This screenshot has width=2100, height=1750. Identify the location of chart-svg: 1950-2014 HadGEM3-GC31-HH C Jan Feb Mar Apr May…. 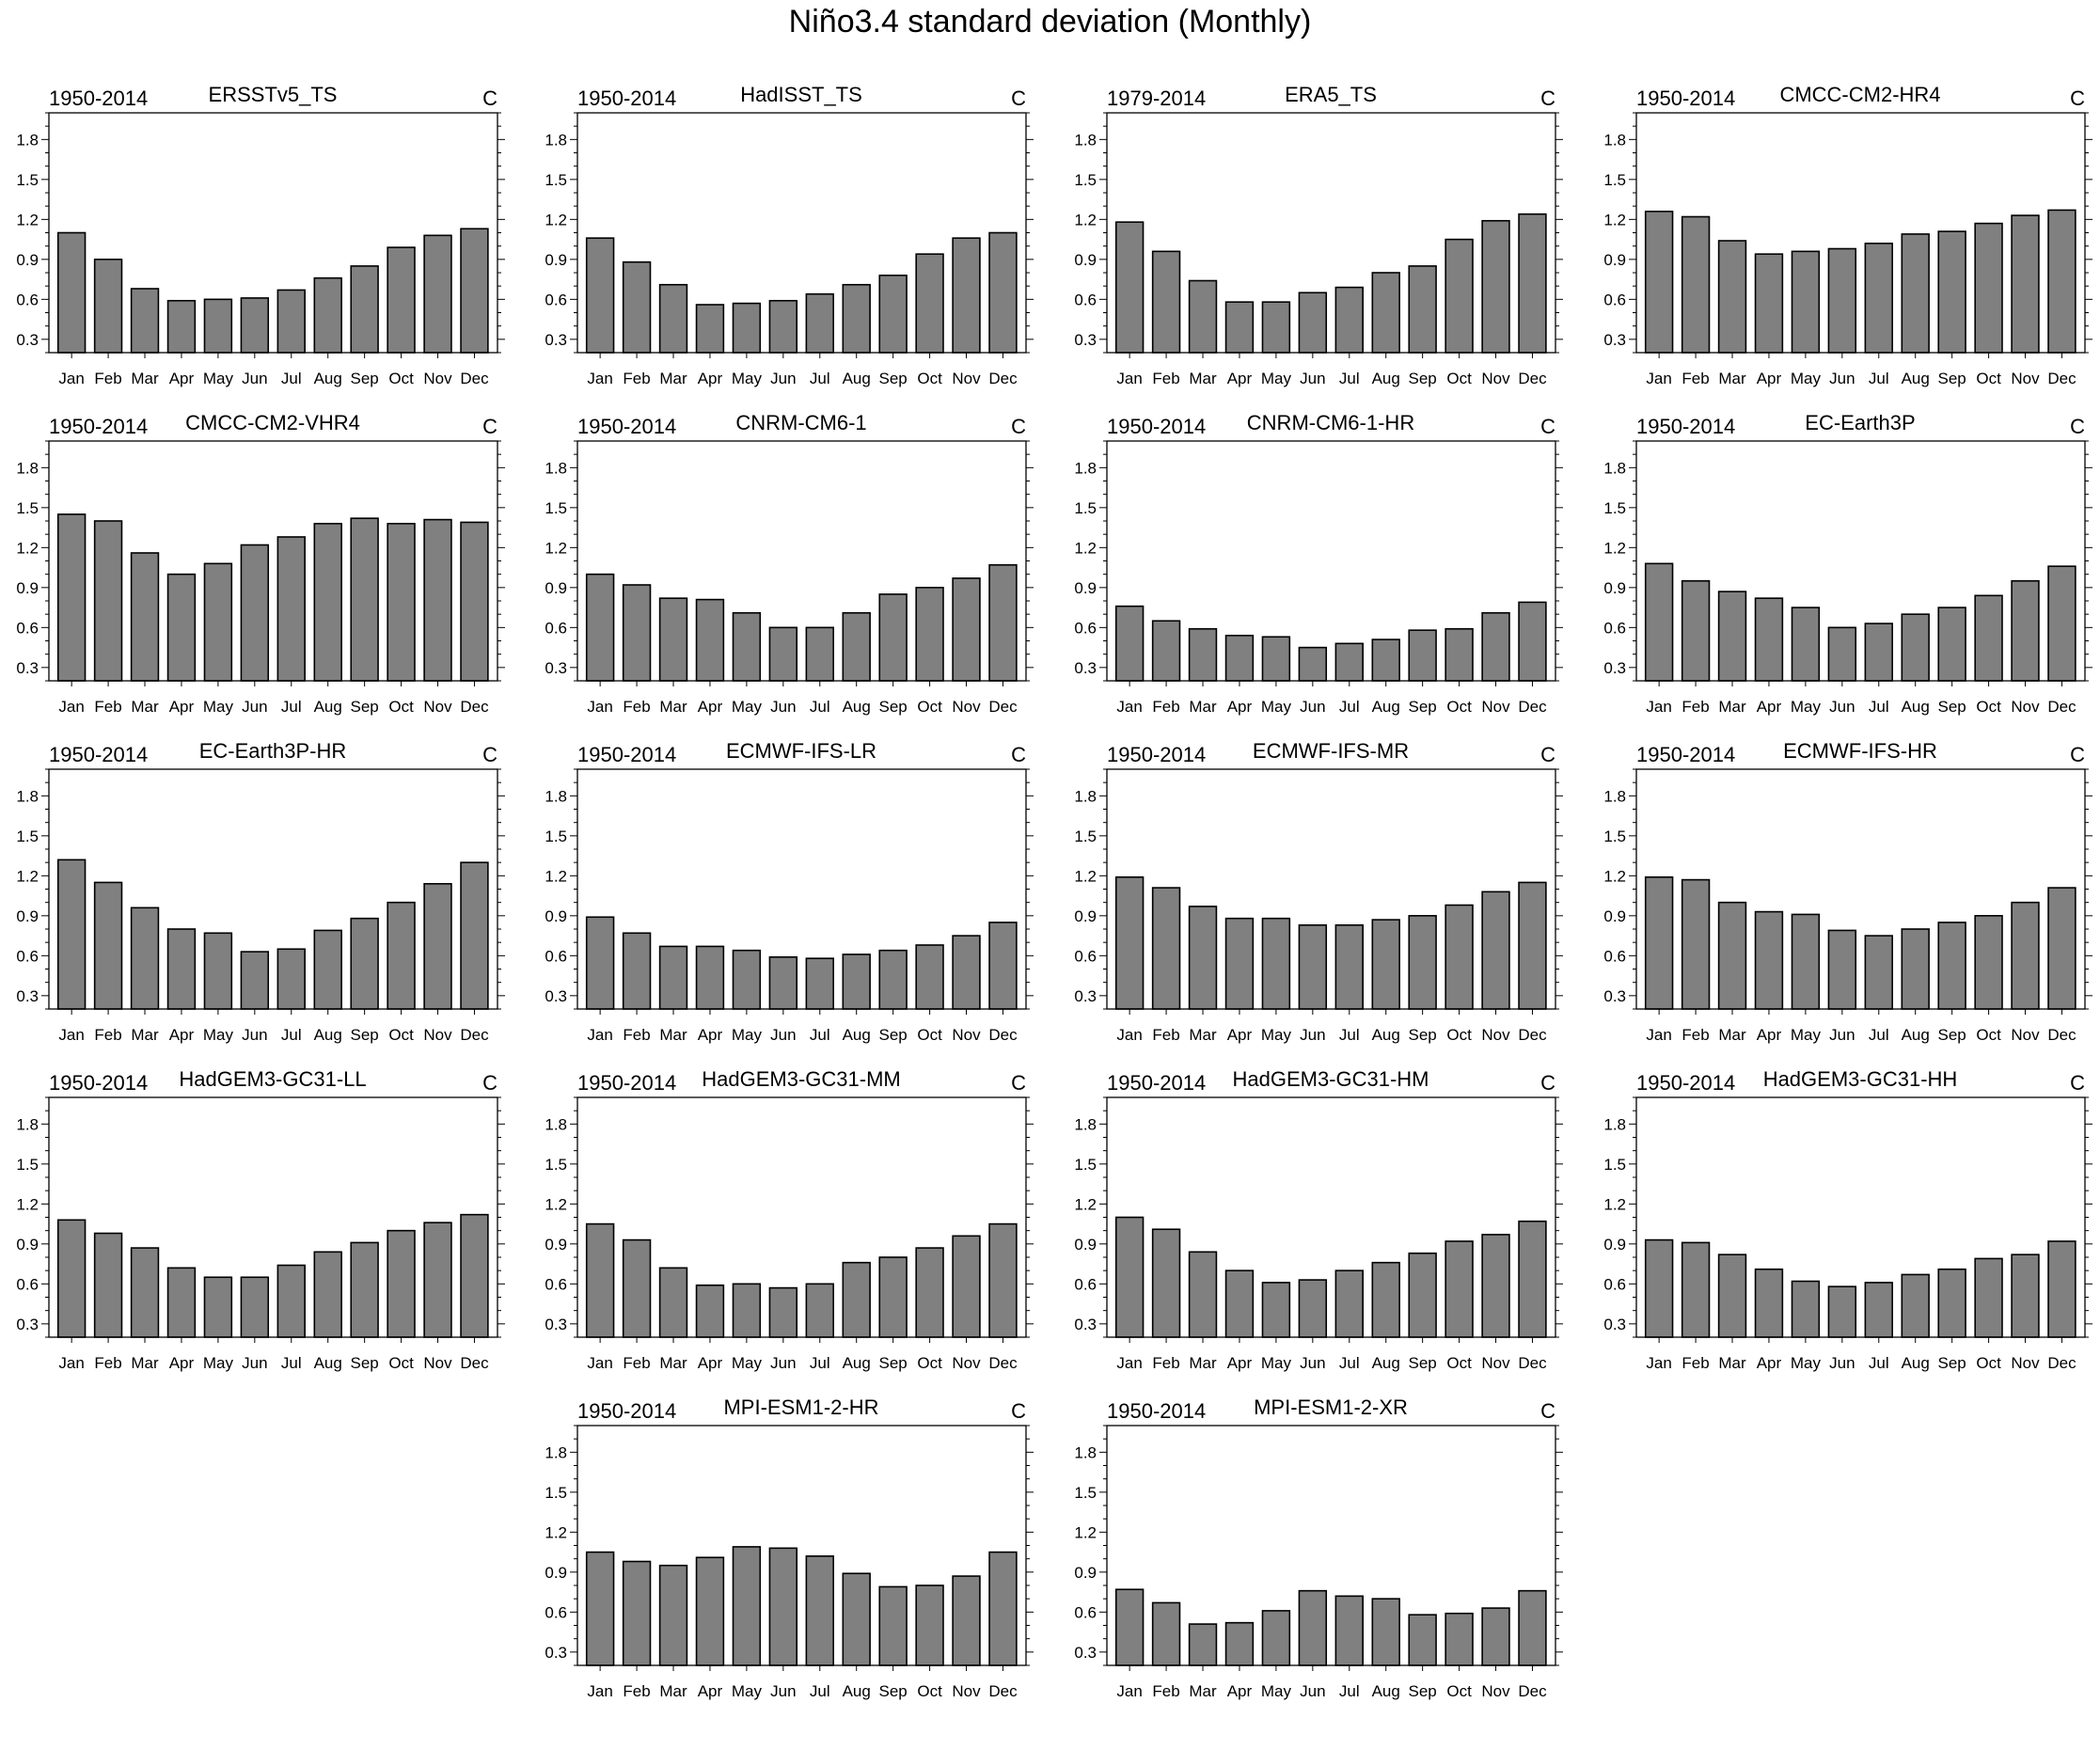
(1847, 1219).